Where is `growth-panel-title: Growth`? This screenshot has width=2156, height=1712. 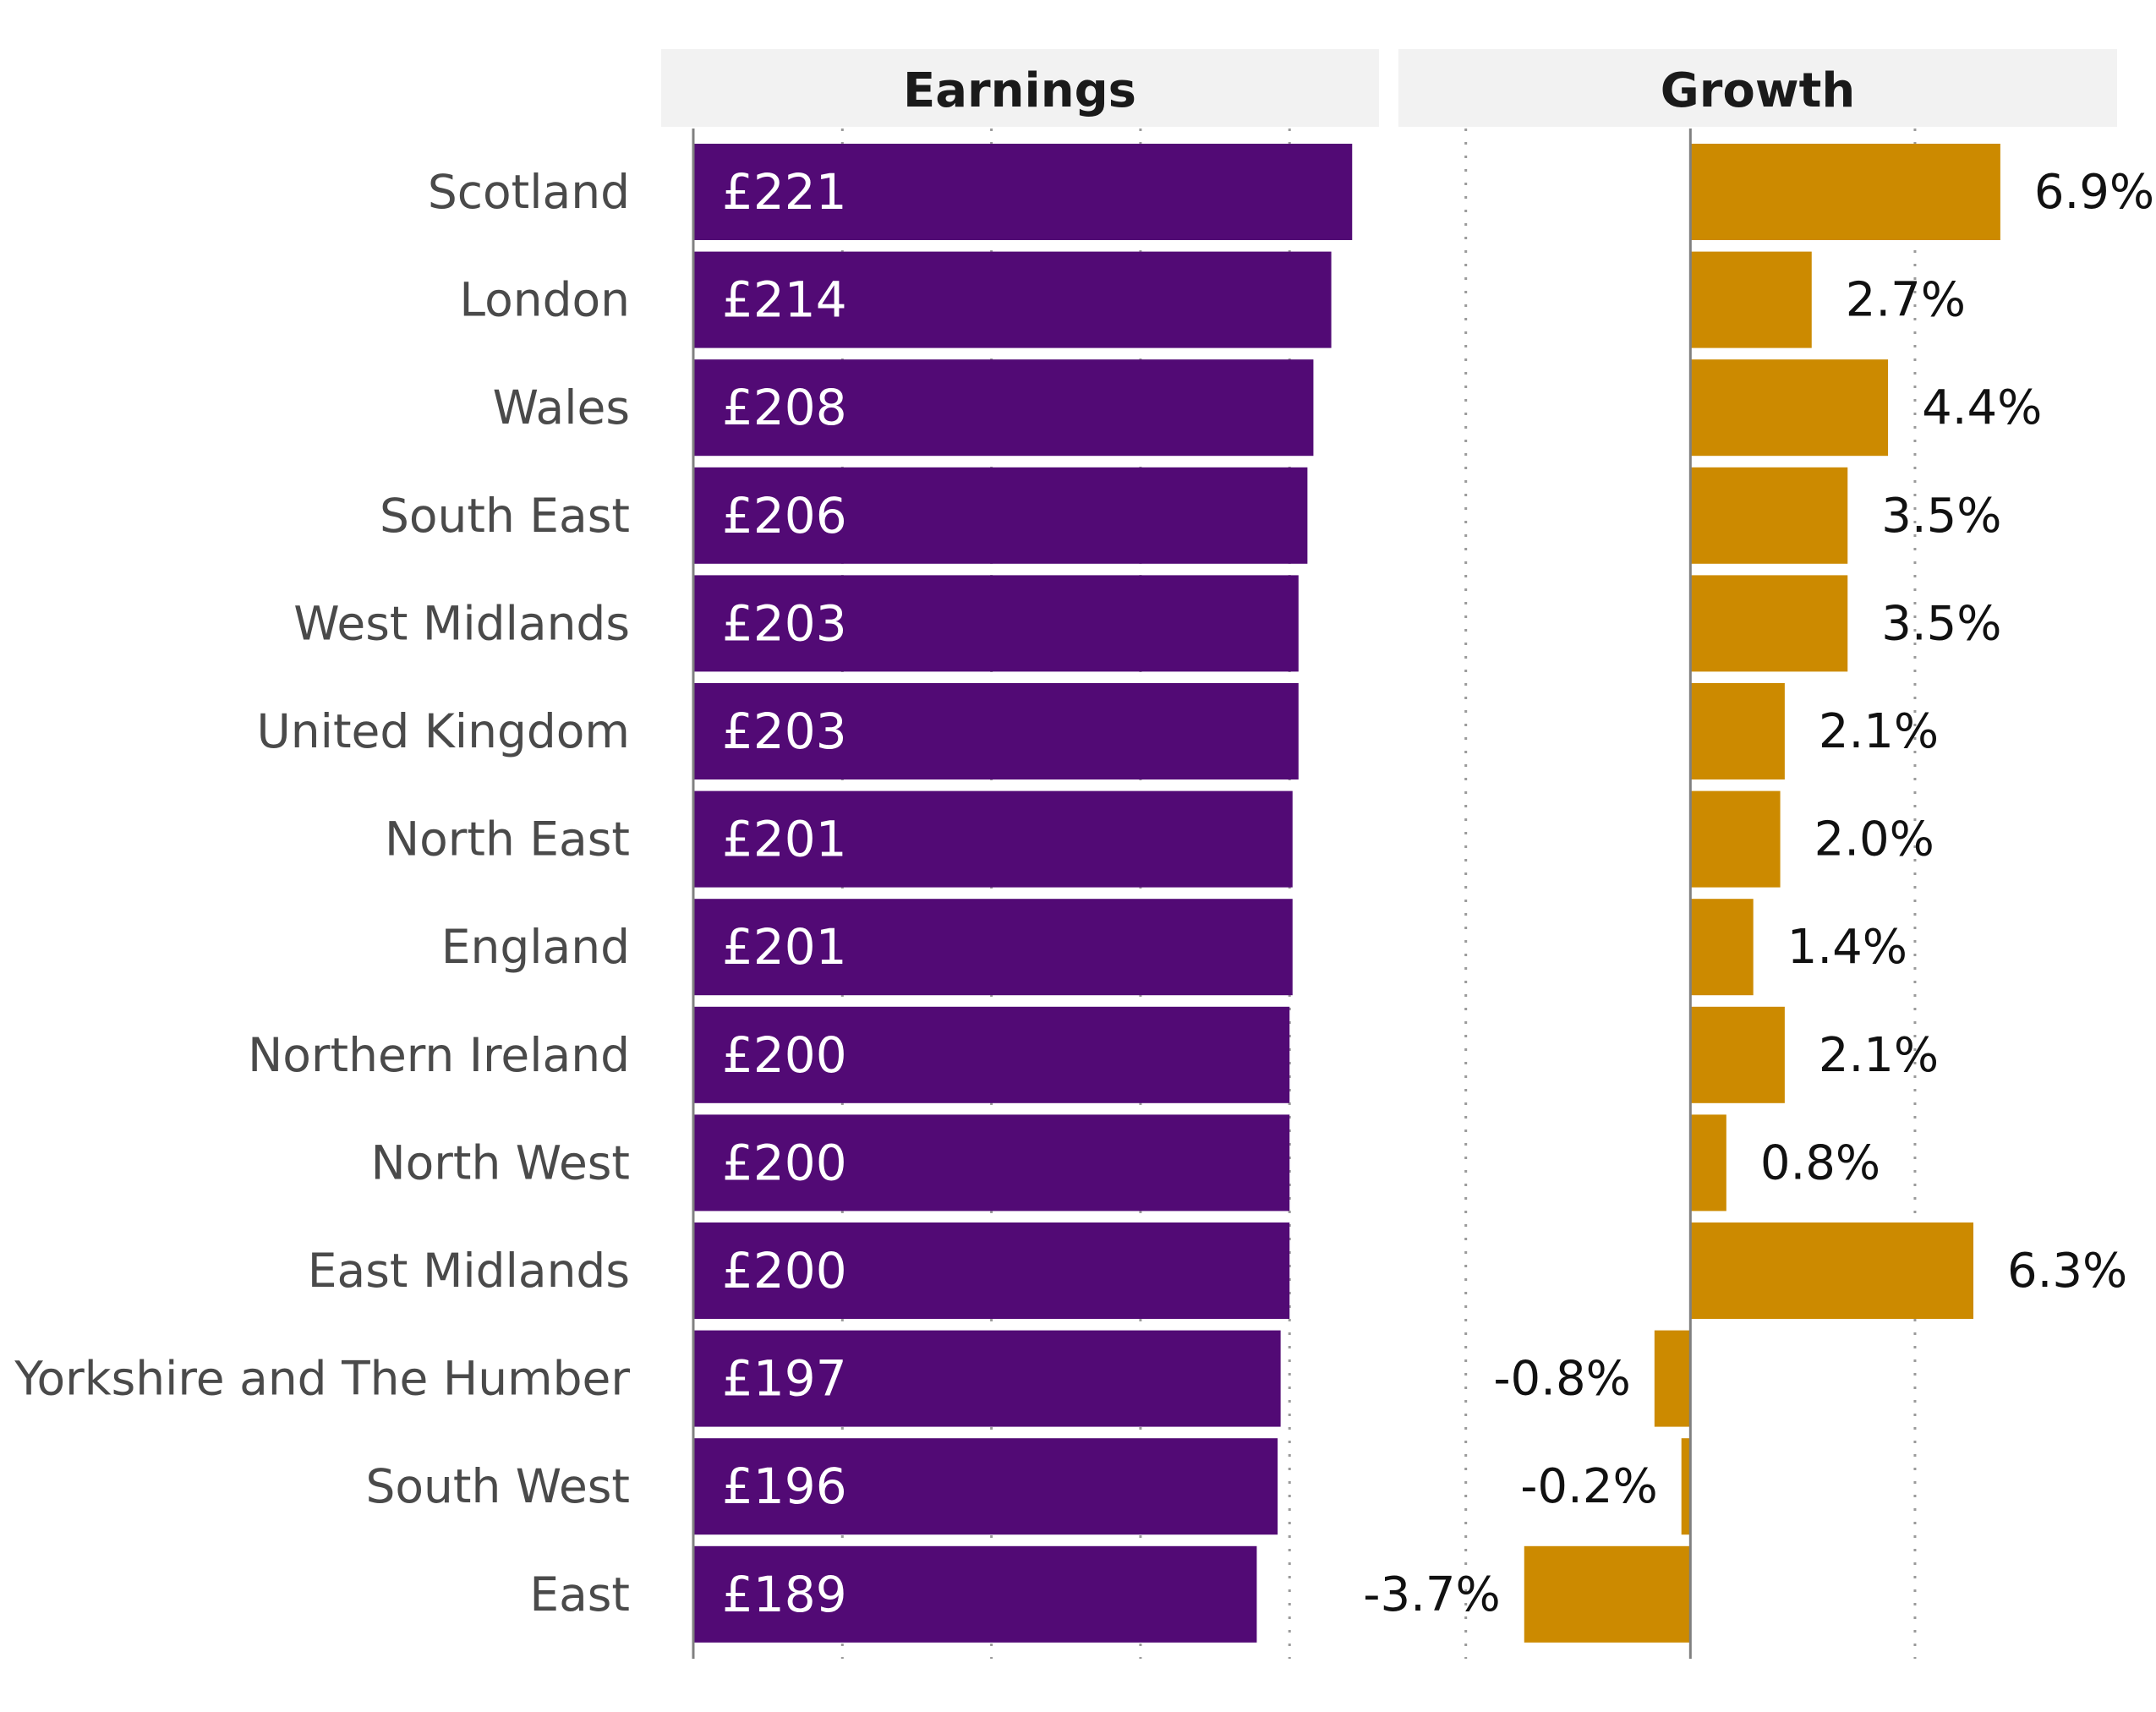
growth-panel-title: Growth is located at coordinates (1758, 90).